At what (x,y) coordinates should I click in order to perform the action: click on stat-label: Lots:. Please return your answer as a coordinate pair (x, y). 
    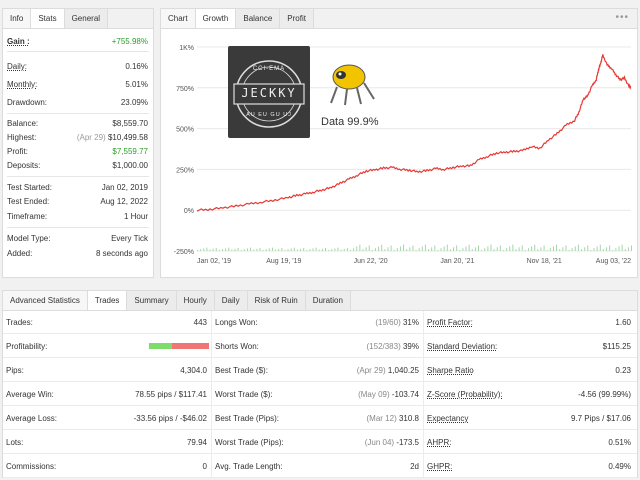
    Looking at the image, I should click on (15, 442).